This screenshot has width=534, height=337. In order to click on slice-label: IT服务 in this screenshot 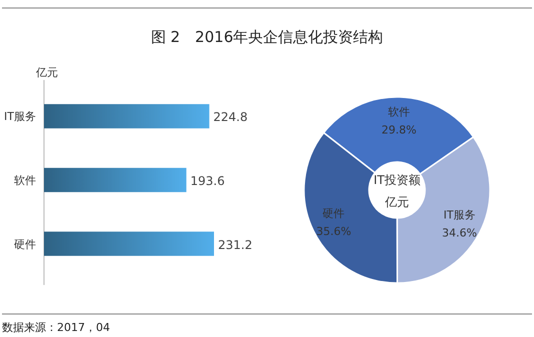, I will do `click(460, 215)`.